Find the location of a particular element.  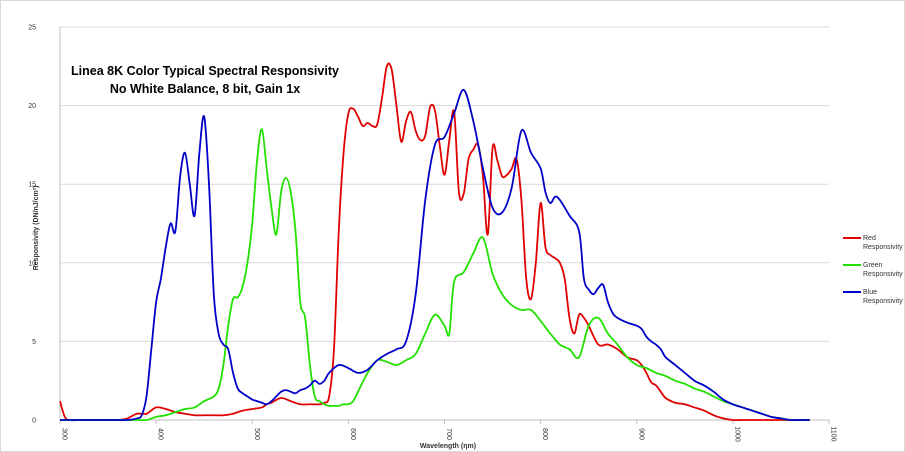

x-tick-label: 1000 is located at coordinates (736, 434).